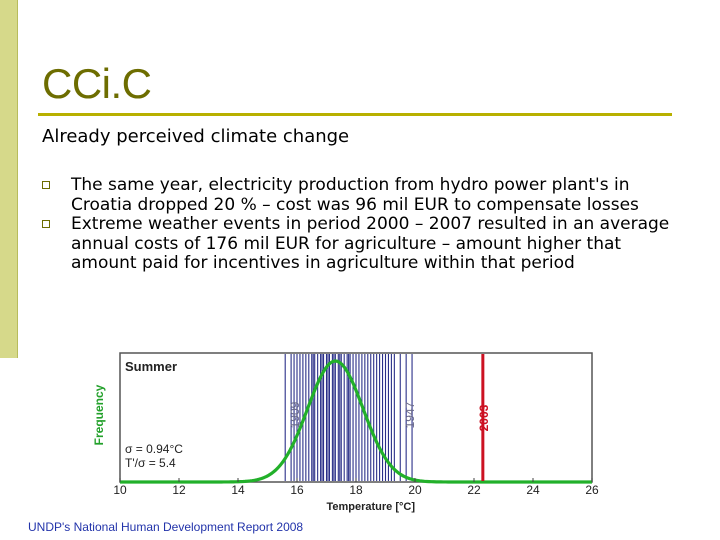 The image size is (720, 540). I want to click on x-axis-label: Temperature [°C], so click(370, 507).